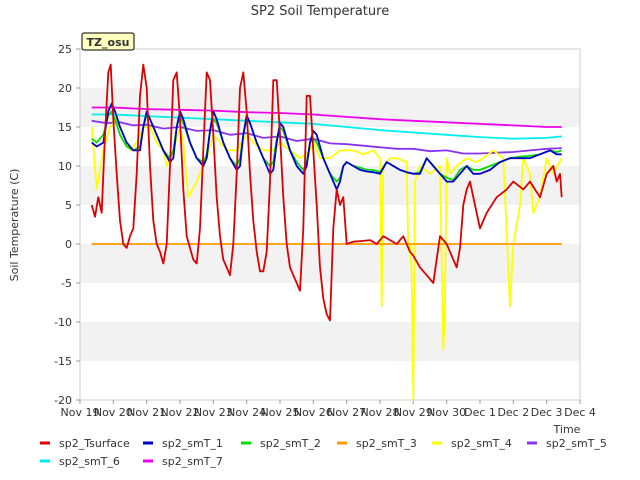  Describe the element at coordinates (180, 412) in the screenshot. I see `x-tick-label: Nov 22` at that location.